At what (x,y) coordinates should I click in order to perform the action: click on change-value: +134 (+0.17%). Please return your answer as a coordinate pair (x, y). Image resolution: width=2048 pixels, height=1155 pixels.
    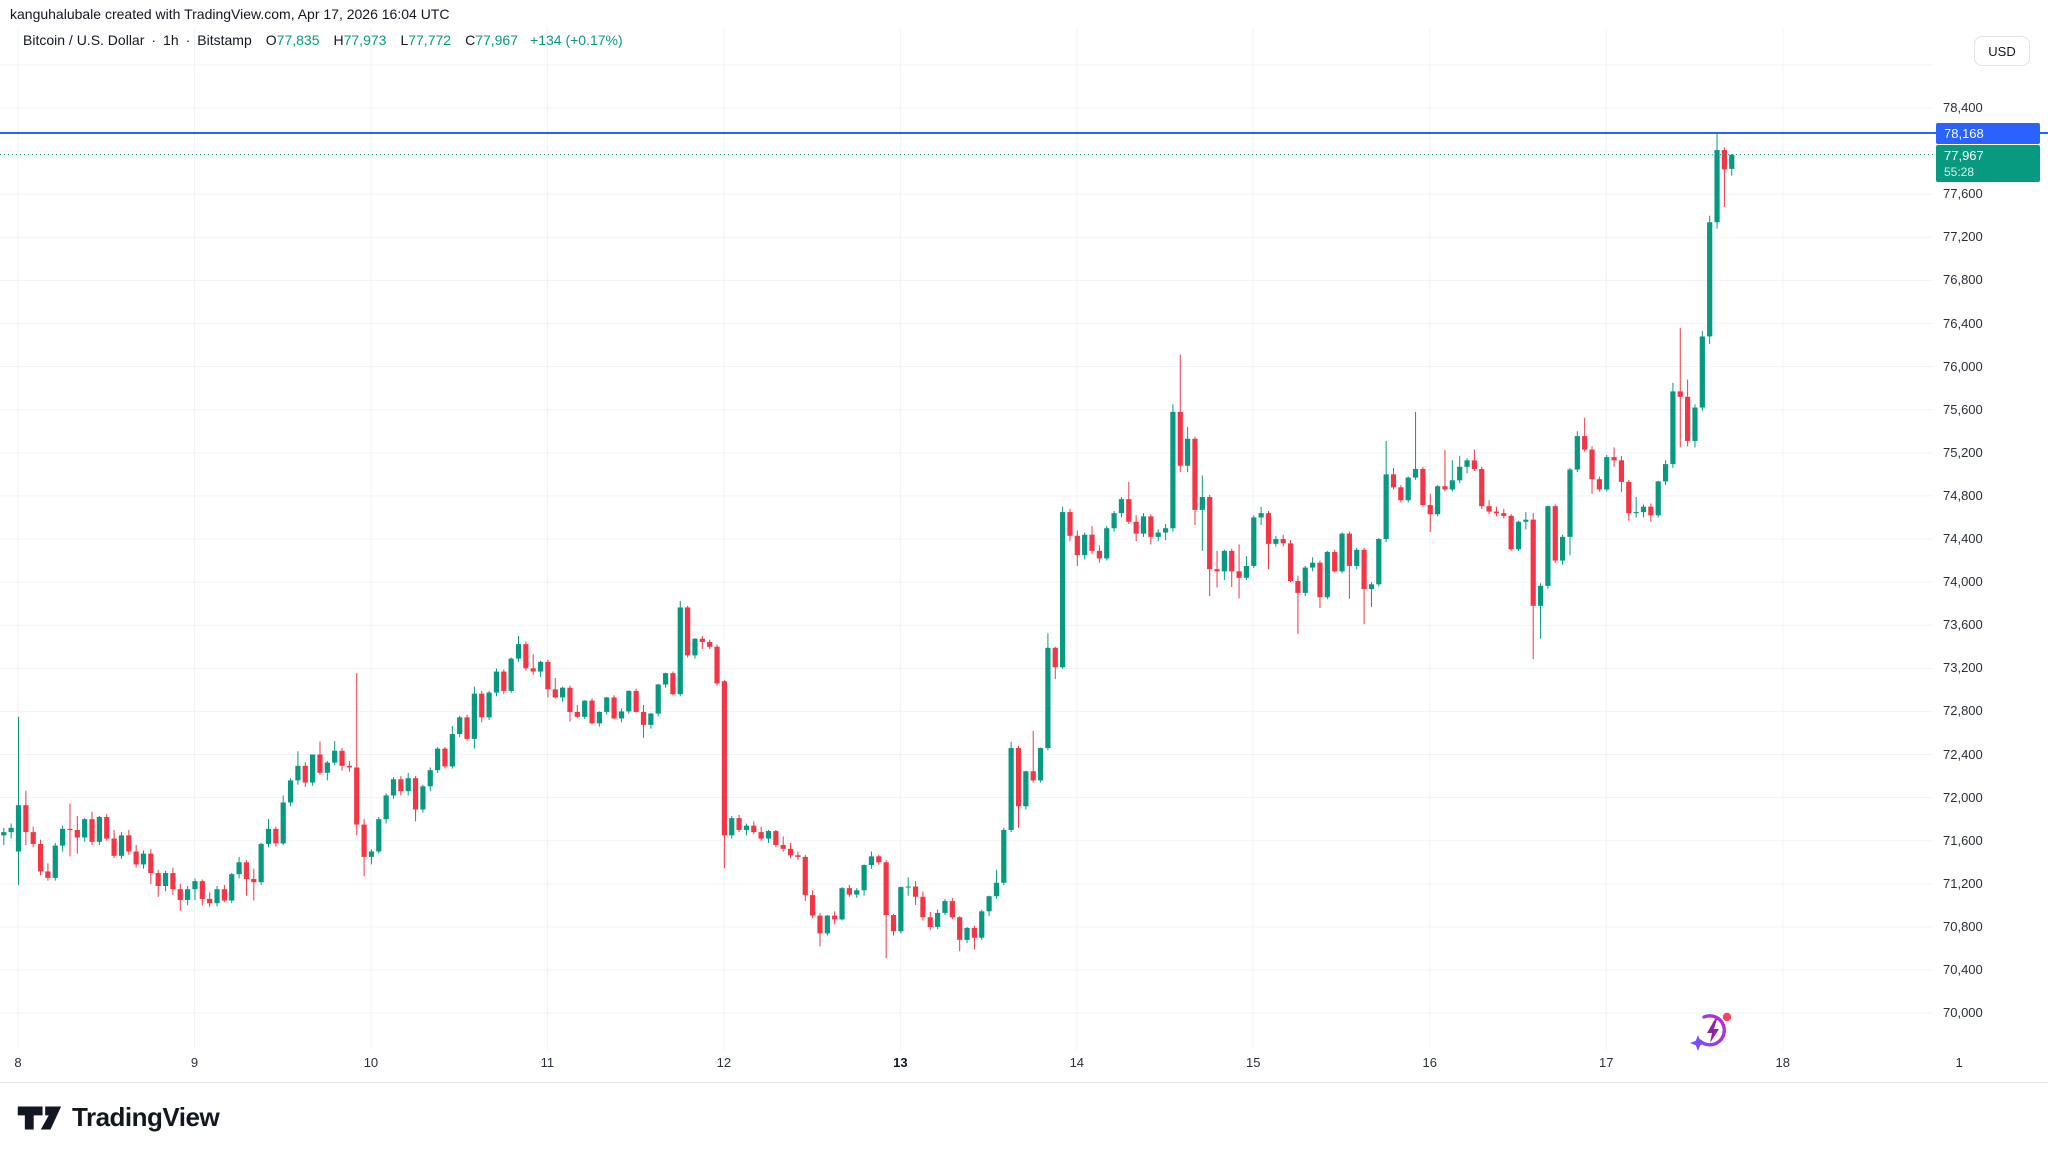
    Looking at the image, I should click on (576, 40).